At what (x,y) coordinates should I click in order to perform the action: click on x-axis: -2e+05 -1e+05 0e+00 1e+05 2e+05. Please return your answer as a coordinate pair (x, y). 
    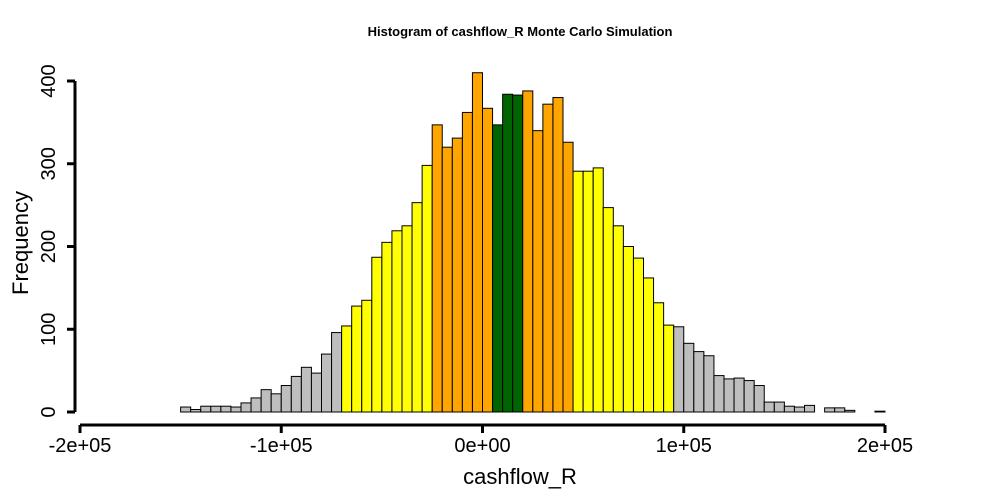
    Looking at the image, I should click on (481, 440).